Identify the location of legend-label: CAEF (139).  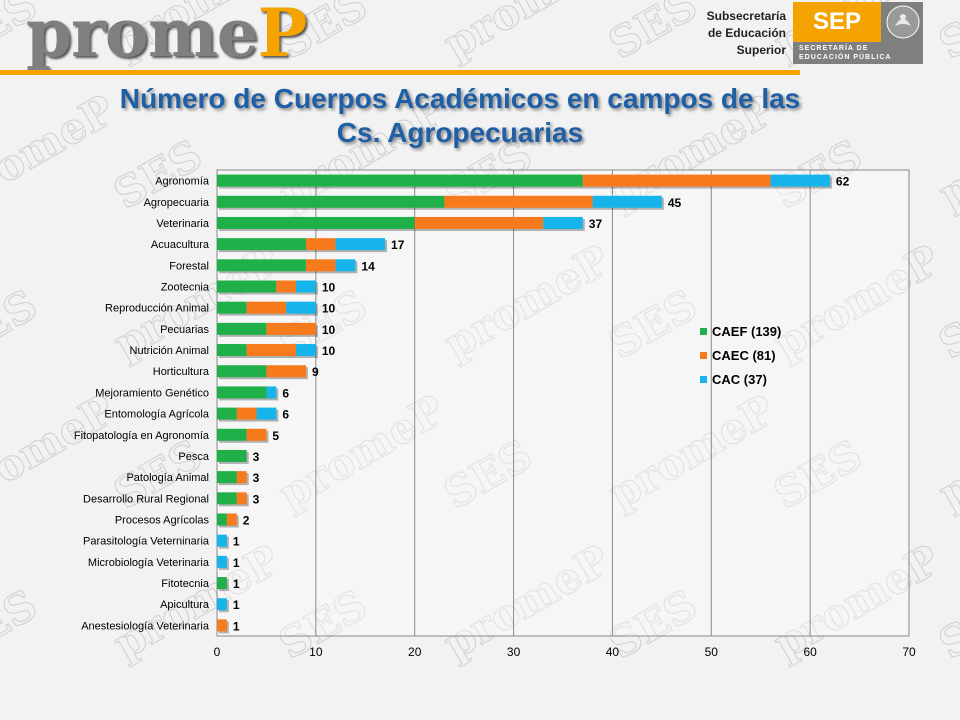
(746, 331).